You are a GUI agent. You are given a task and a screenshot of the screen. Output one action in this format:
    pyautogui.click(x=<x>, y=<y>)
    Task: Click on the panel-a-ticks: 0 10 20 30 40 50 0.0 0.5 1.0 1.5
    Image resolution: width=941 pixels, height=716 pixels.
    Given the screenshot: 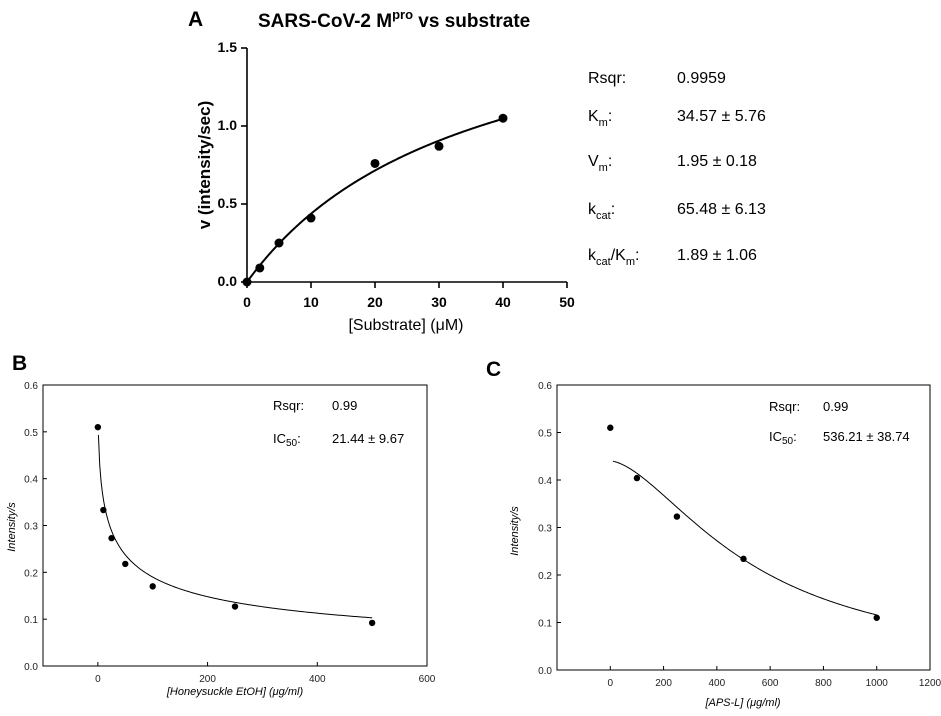 What is the action you would take?
    pyautogui.click(x=396, y=174)
    